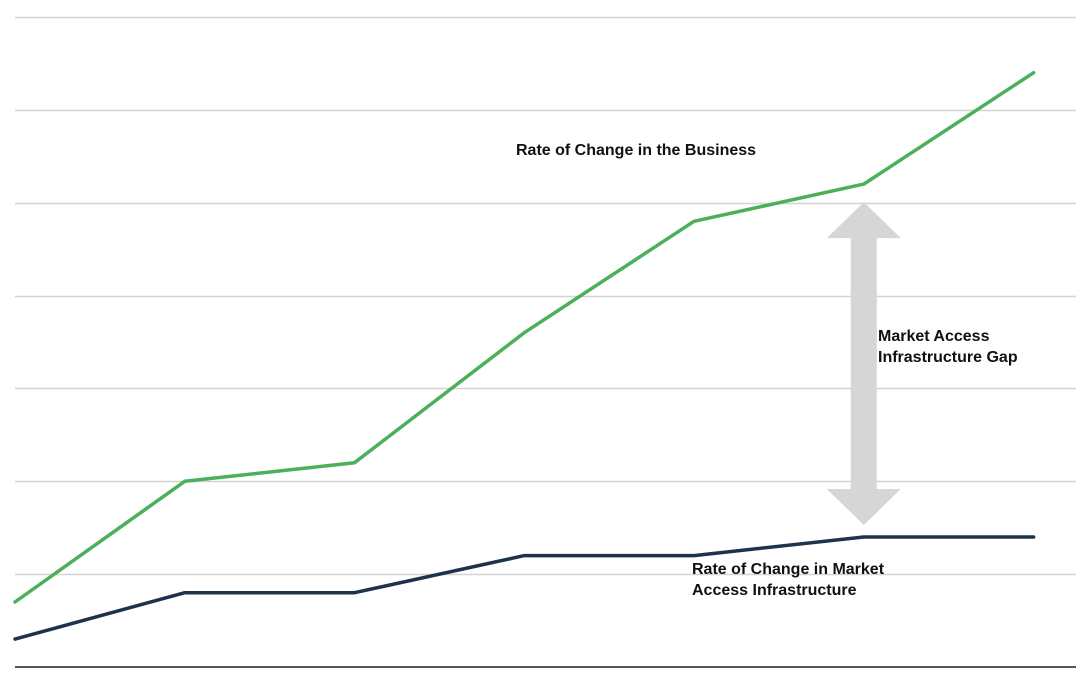  Describe the element at coordinates (774, 590) in the screenshot. I see `infrastructure-label-line-2: Access Infrastructure` at that location.